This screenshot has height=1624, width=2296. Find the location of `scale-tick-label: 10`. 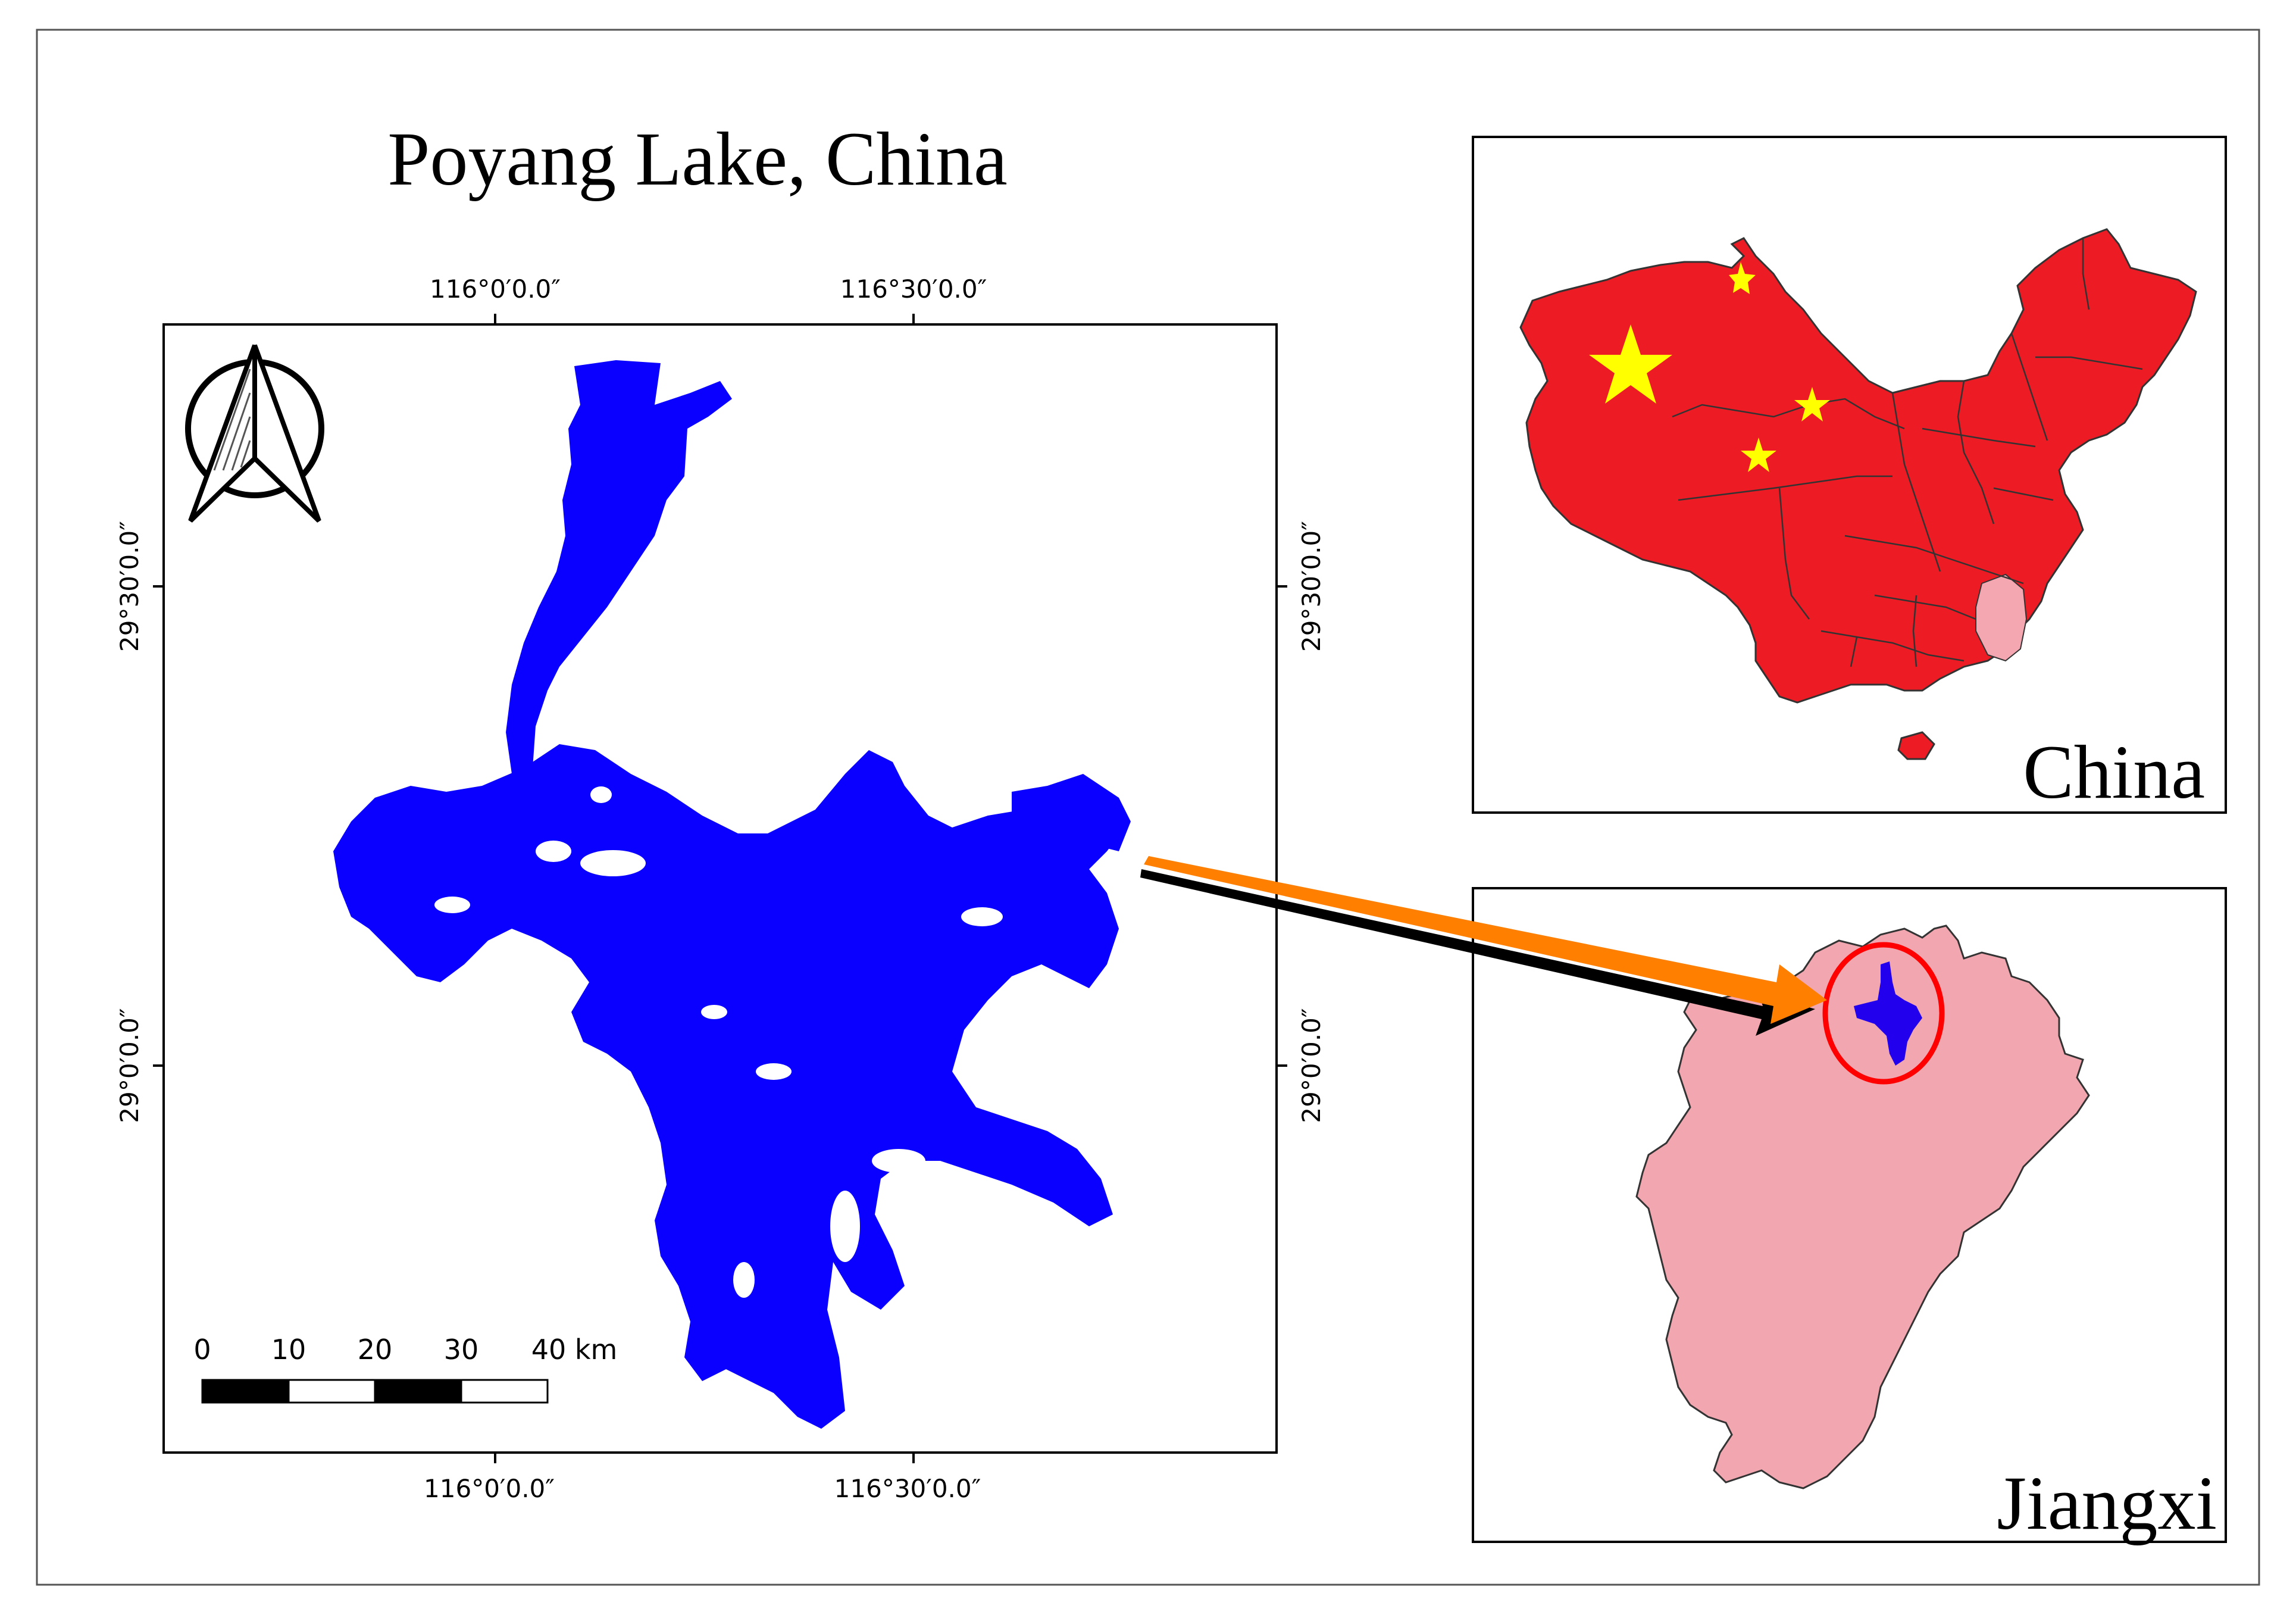

scale-tick-label: 10 is located at coordinates (288, 1349).